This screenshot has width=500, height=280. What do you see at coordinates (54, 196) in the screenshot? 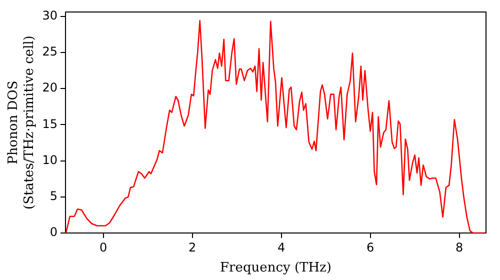
I see `y-tick-label: 5` at bounding box center [54, 196].